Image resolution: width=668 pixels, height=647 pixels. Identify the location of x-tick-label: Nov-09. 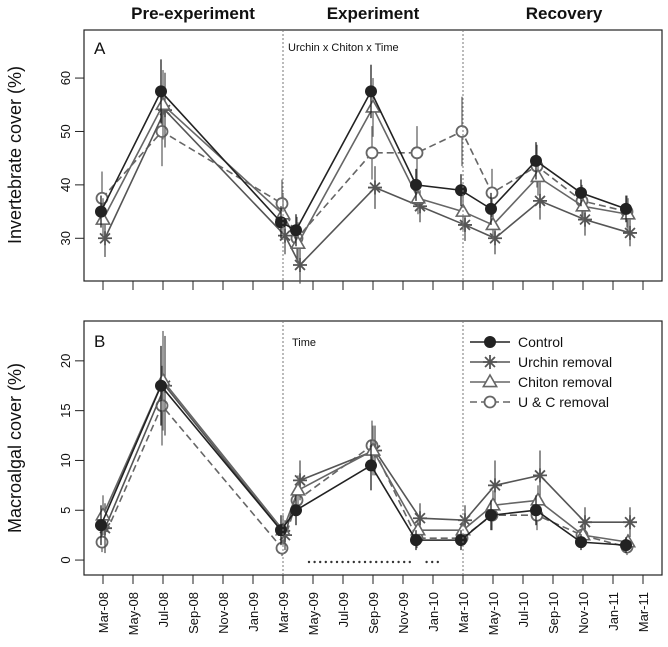
(403, 613).